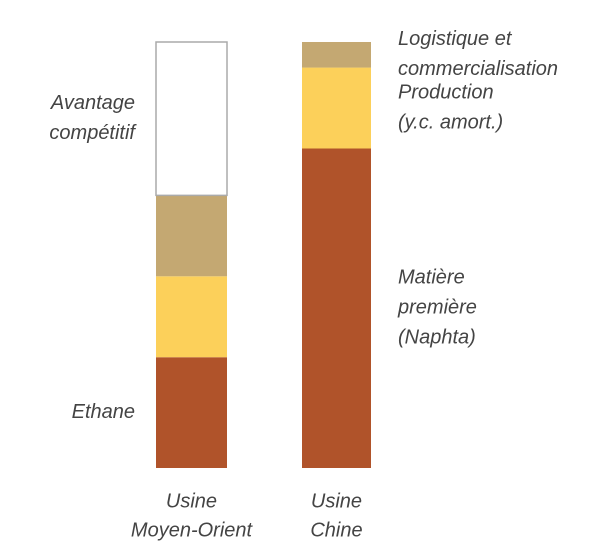 This screenshot has width=613, height=542. I want to click on segment-label: Production, so click(446, 92).